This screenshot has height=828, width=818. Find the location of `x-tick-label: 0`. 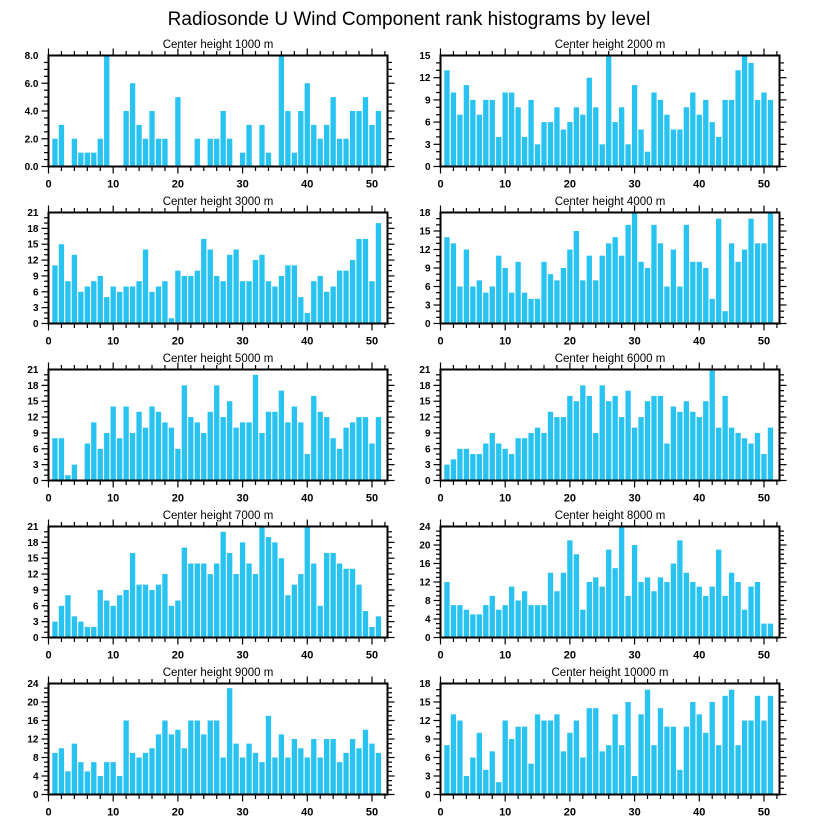

x-tick-label: 0 is located at coordinates (440, 656).